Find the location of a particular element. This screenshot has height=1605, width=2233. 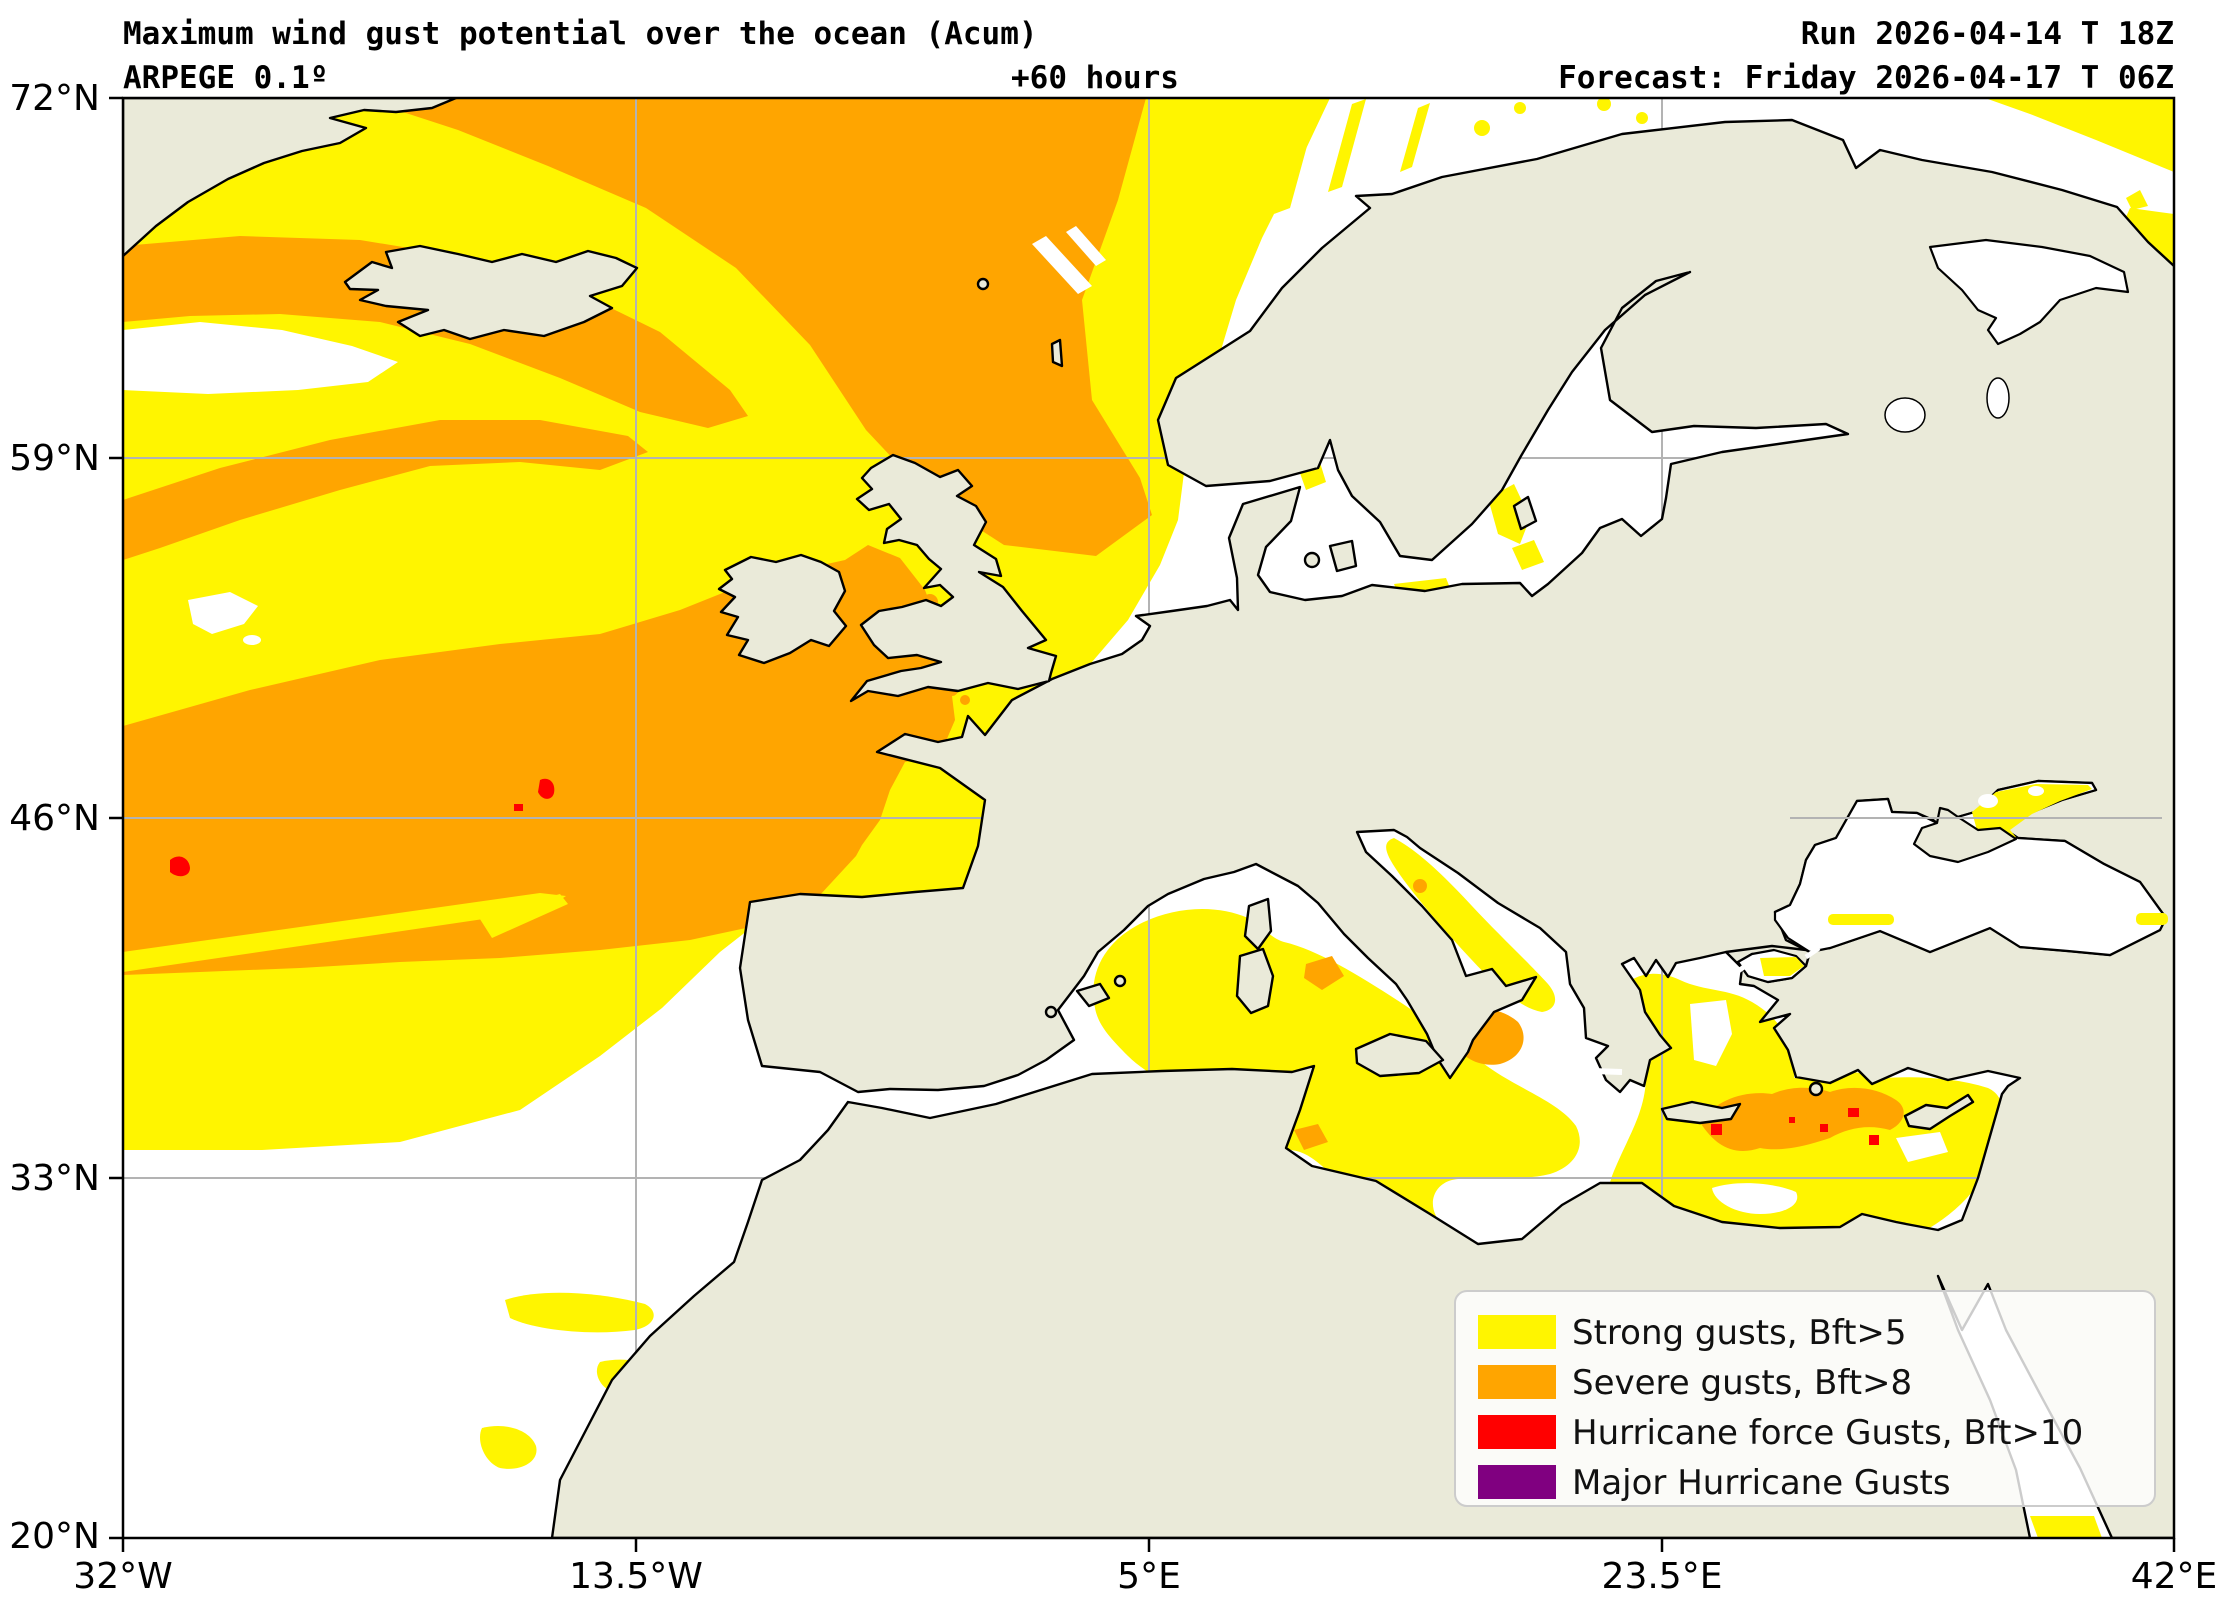

island-shetland is located at coordinates (1057, 353).